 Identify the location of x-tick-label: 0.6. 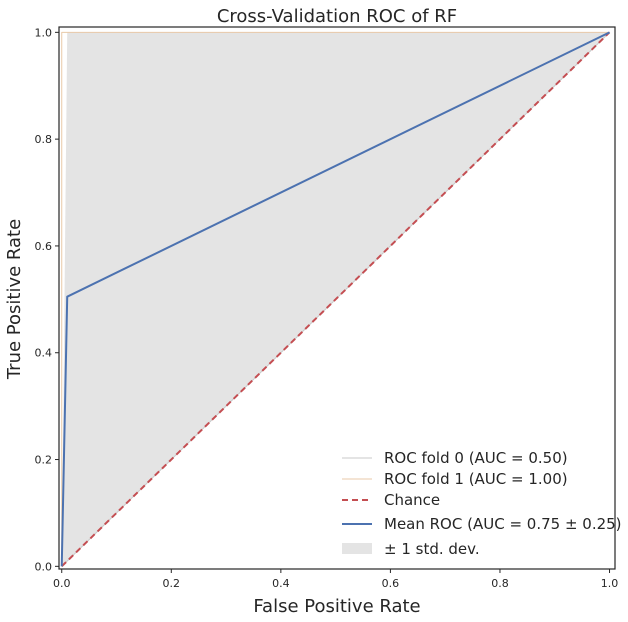
(391, 583).